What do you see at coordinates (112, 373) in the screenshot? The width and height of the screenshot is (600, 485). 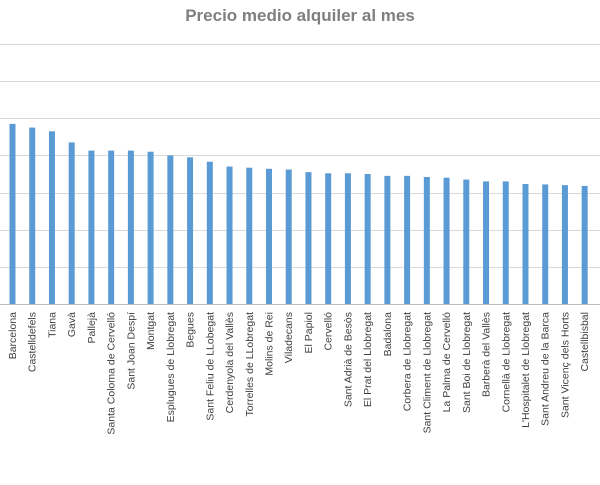 I see `x-tick-label: Santa Coloma de Cervelló` at bounding box center [112, 373].